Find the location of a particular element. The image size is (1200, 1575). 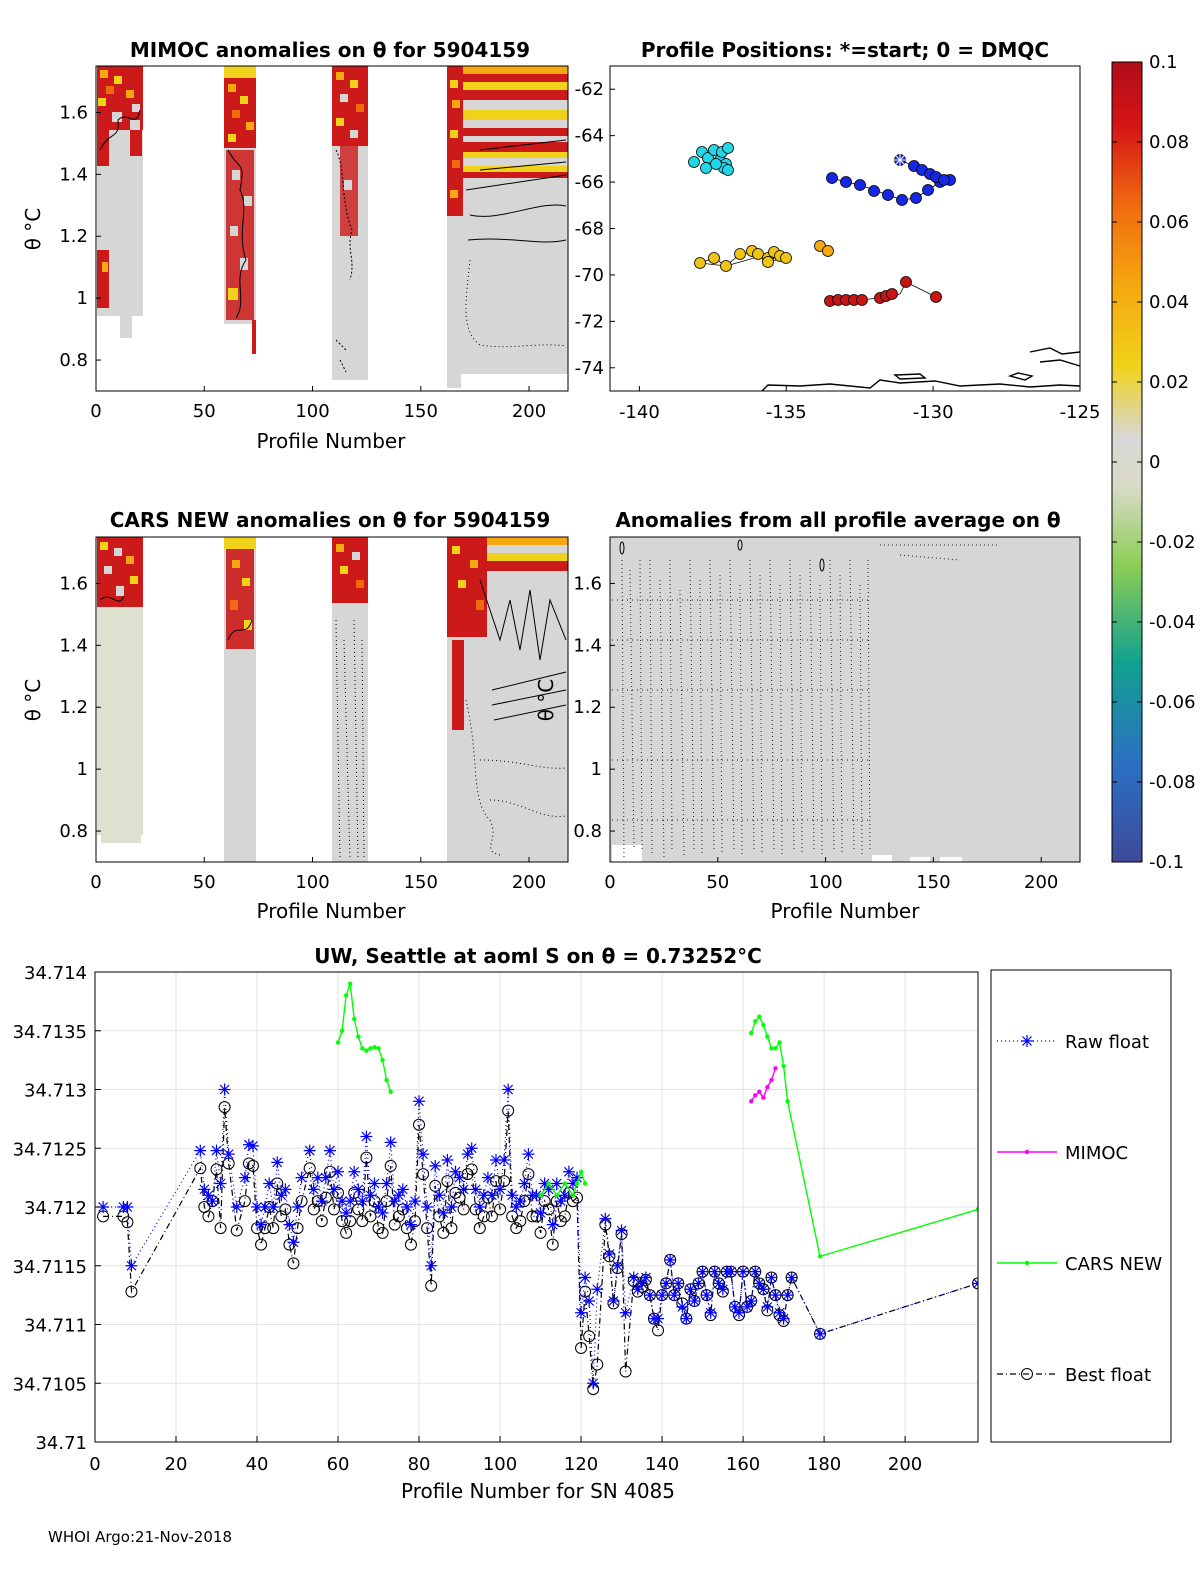

positions-ytick: -62 is located at coordinates (589, 89).